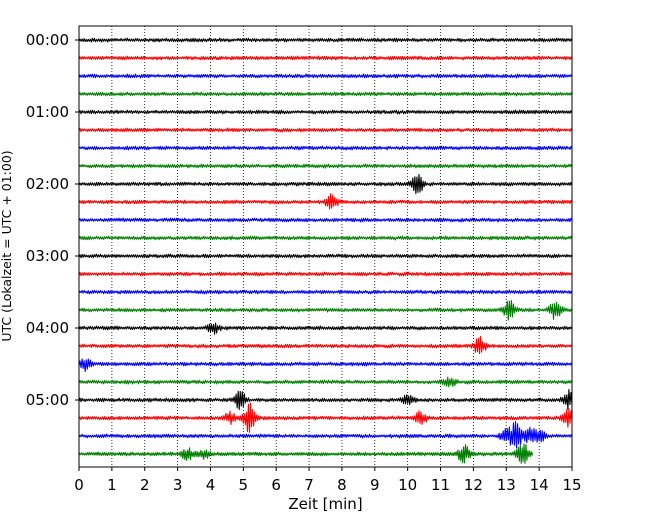 Image resolution: width=650 pixels, height=520 pixels. What do you see at coordinates (375, 485) in the screenshot?
I see `x-tick-label-9: 9` at bounding box center [375, 485].